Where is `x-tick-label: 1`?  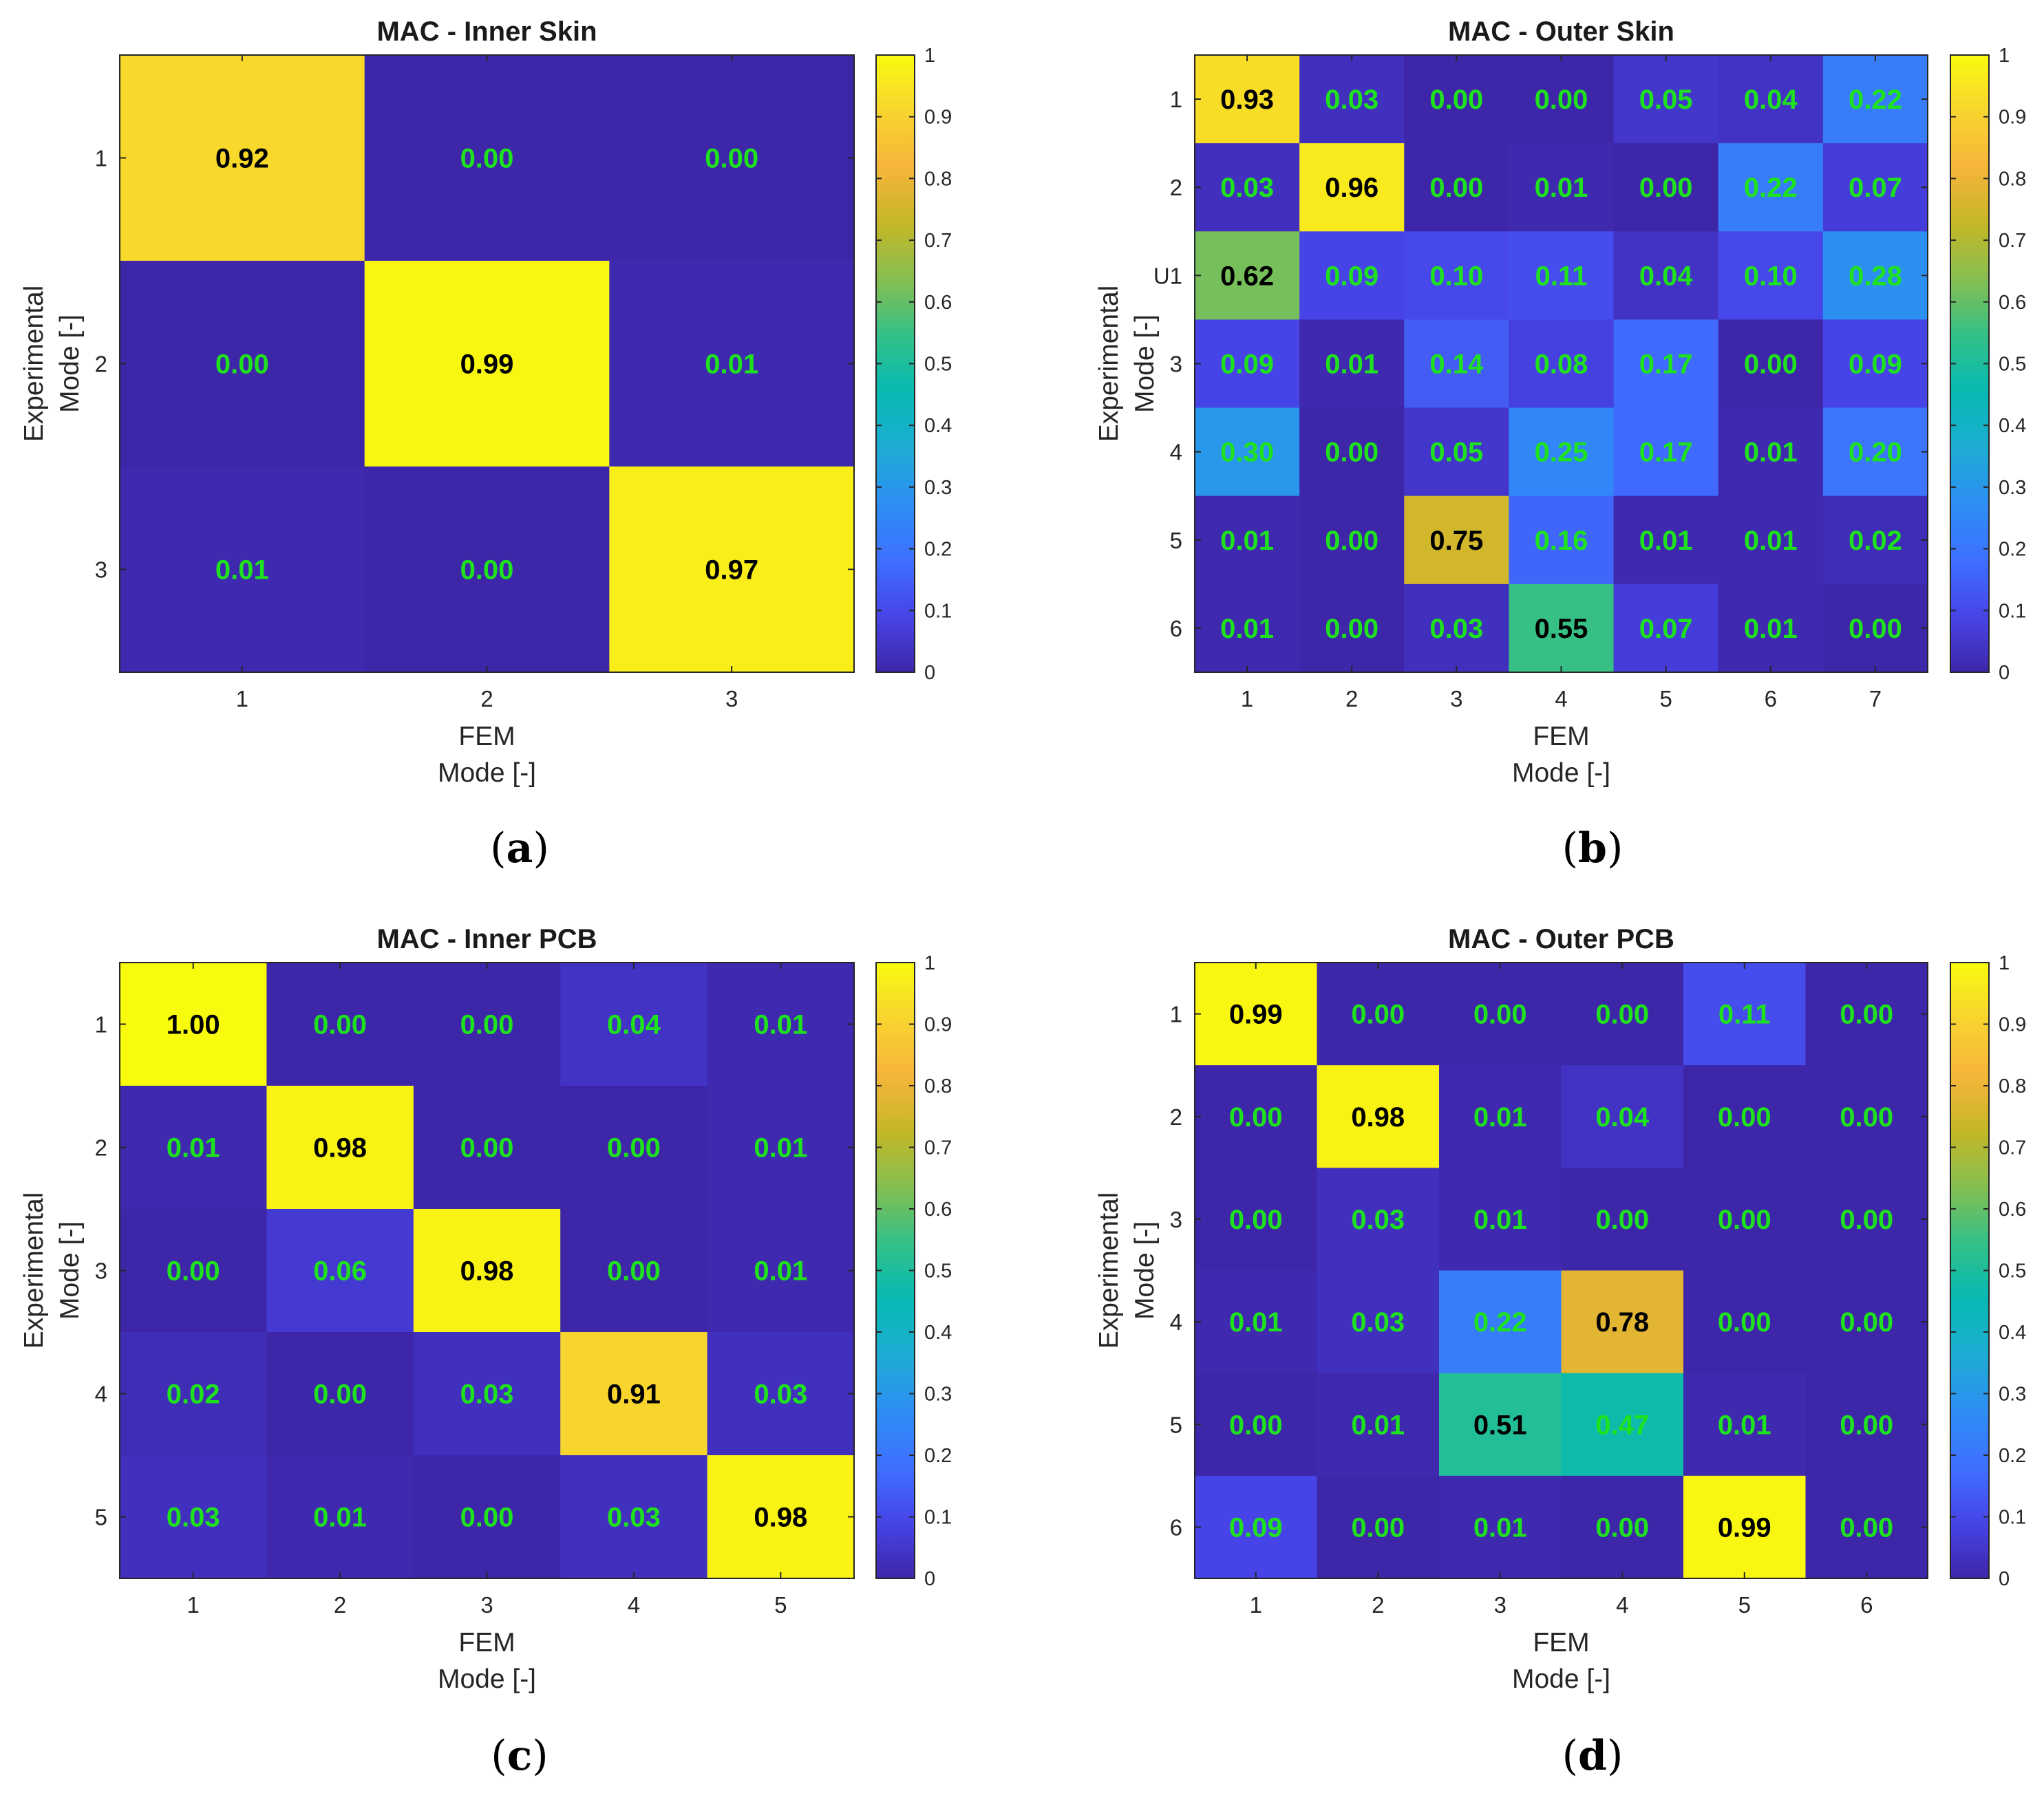
x-tick-label: 1 is located at coordinates (1256, 1605).